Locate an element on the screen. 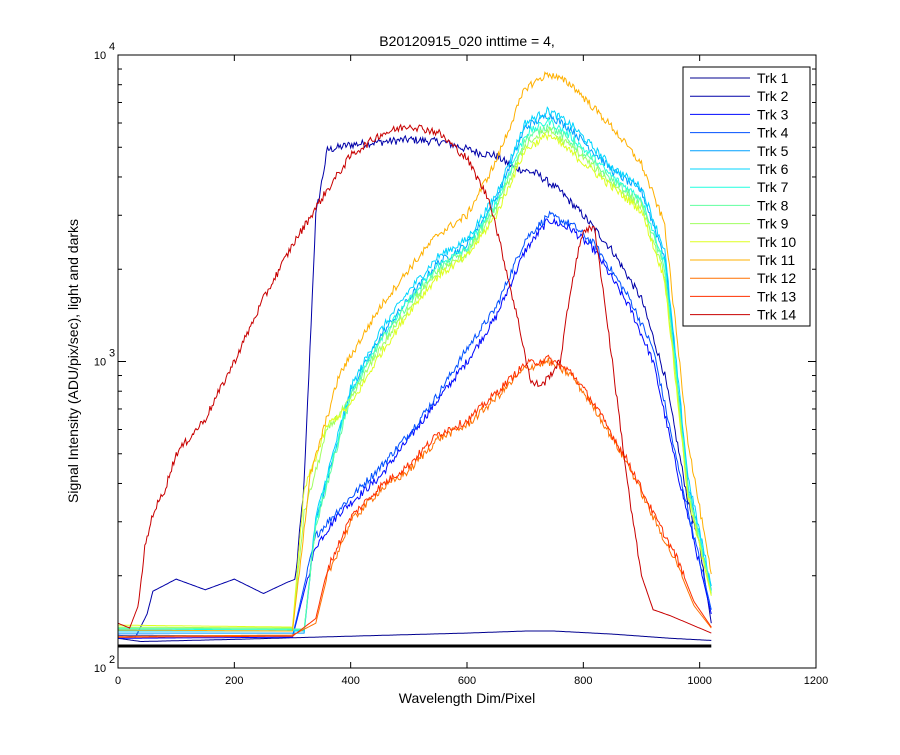 The height and width of the screenshot is (755, 900). x-tick-label: 0 is located at coordinates (118, 681).